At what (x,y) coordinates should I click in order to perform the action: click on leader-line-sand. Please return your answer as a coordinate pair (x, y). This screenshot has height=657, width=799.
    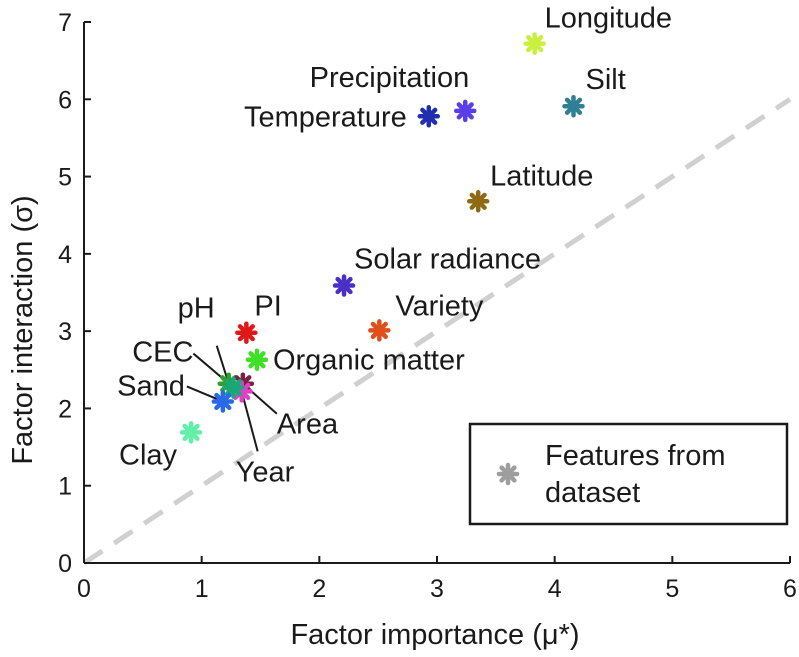
    Looking at the image, I should click on (205, 394).